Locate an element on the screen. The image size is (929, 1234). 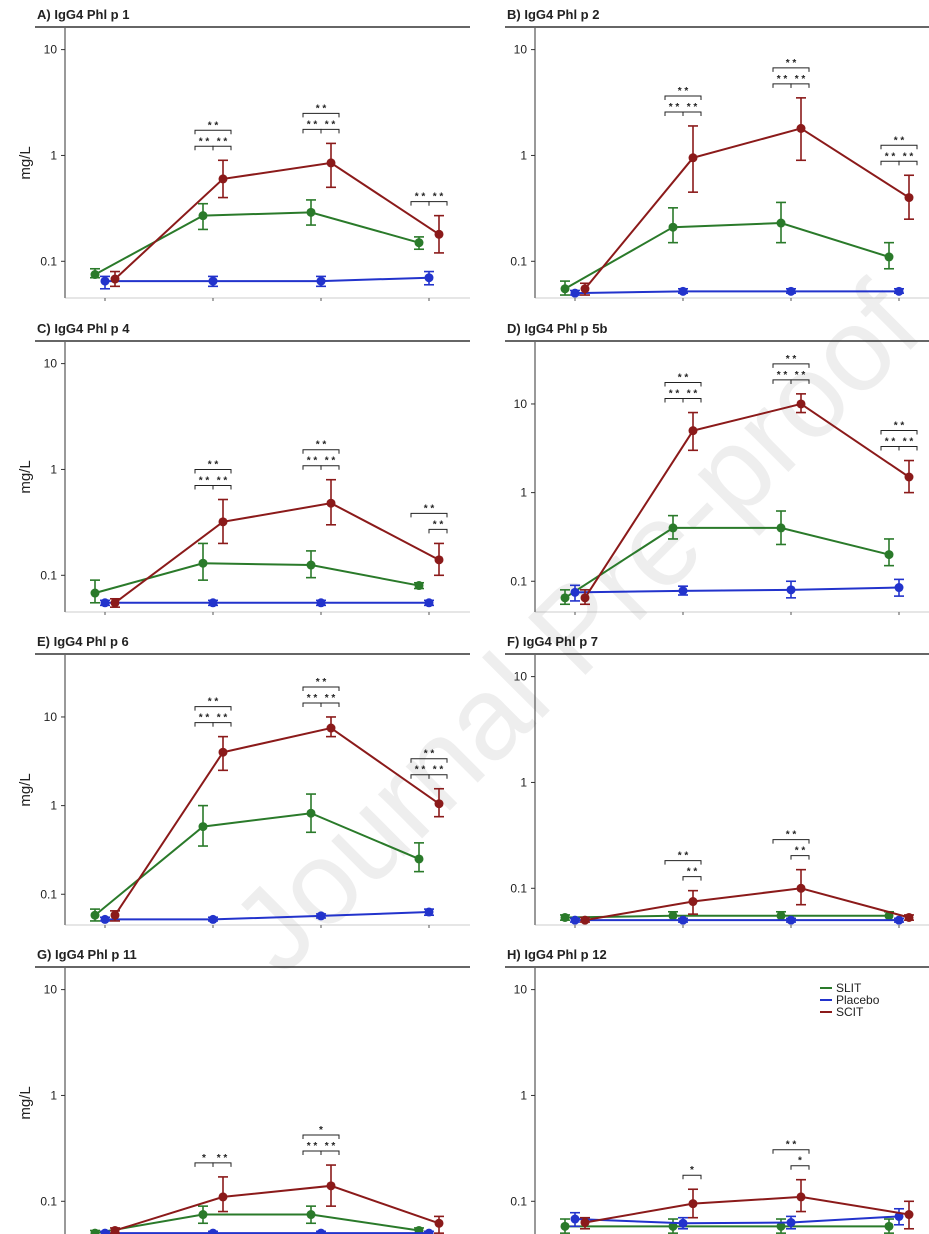
y-tick-label: 0.1 is located at coordinates (48, 575).